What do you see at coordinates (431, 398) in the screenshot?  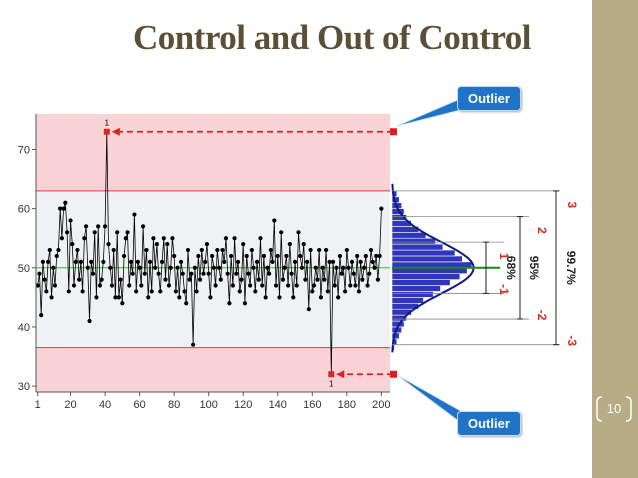 I see `callout-pointer-bottom` at bounding box center [431, 398].